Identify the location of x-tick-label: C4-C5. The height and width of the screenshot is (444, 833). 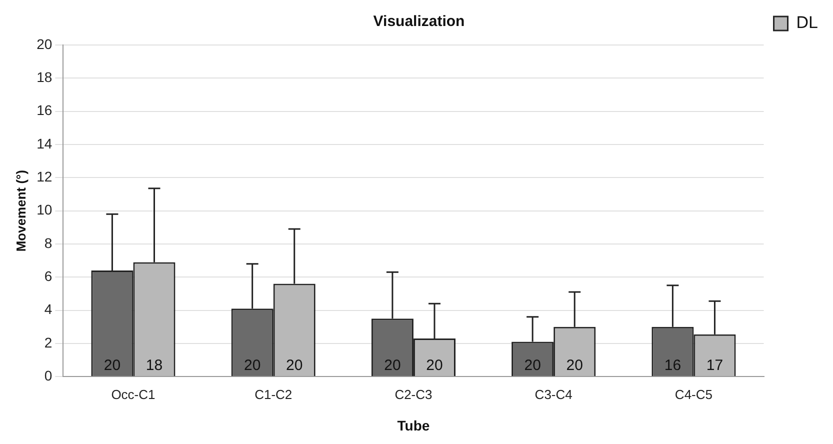
(693, 394).